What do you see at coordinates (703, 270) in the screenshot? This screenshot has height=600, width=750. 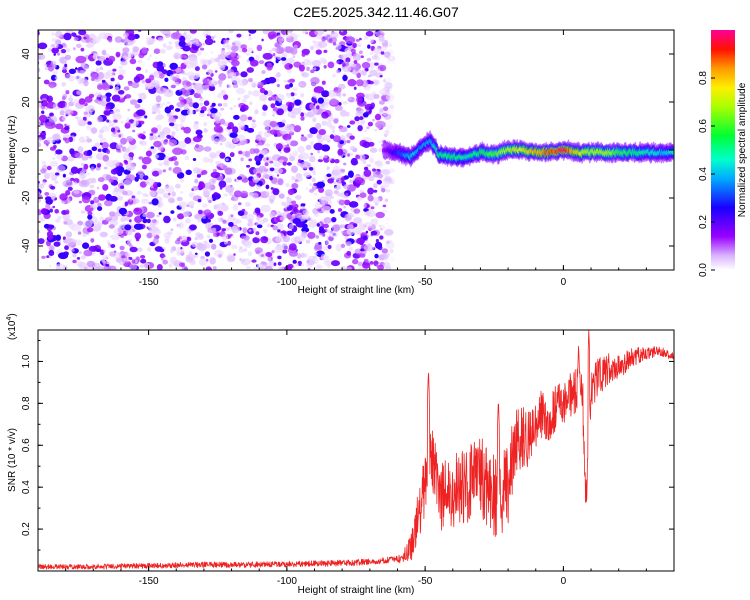 I see `colorbar-tick-label: 0.0` at bounding box center [703, 270].